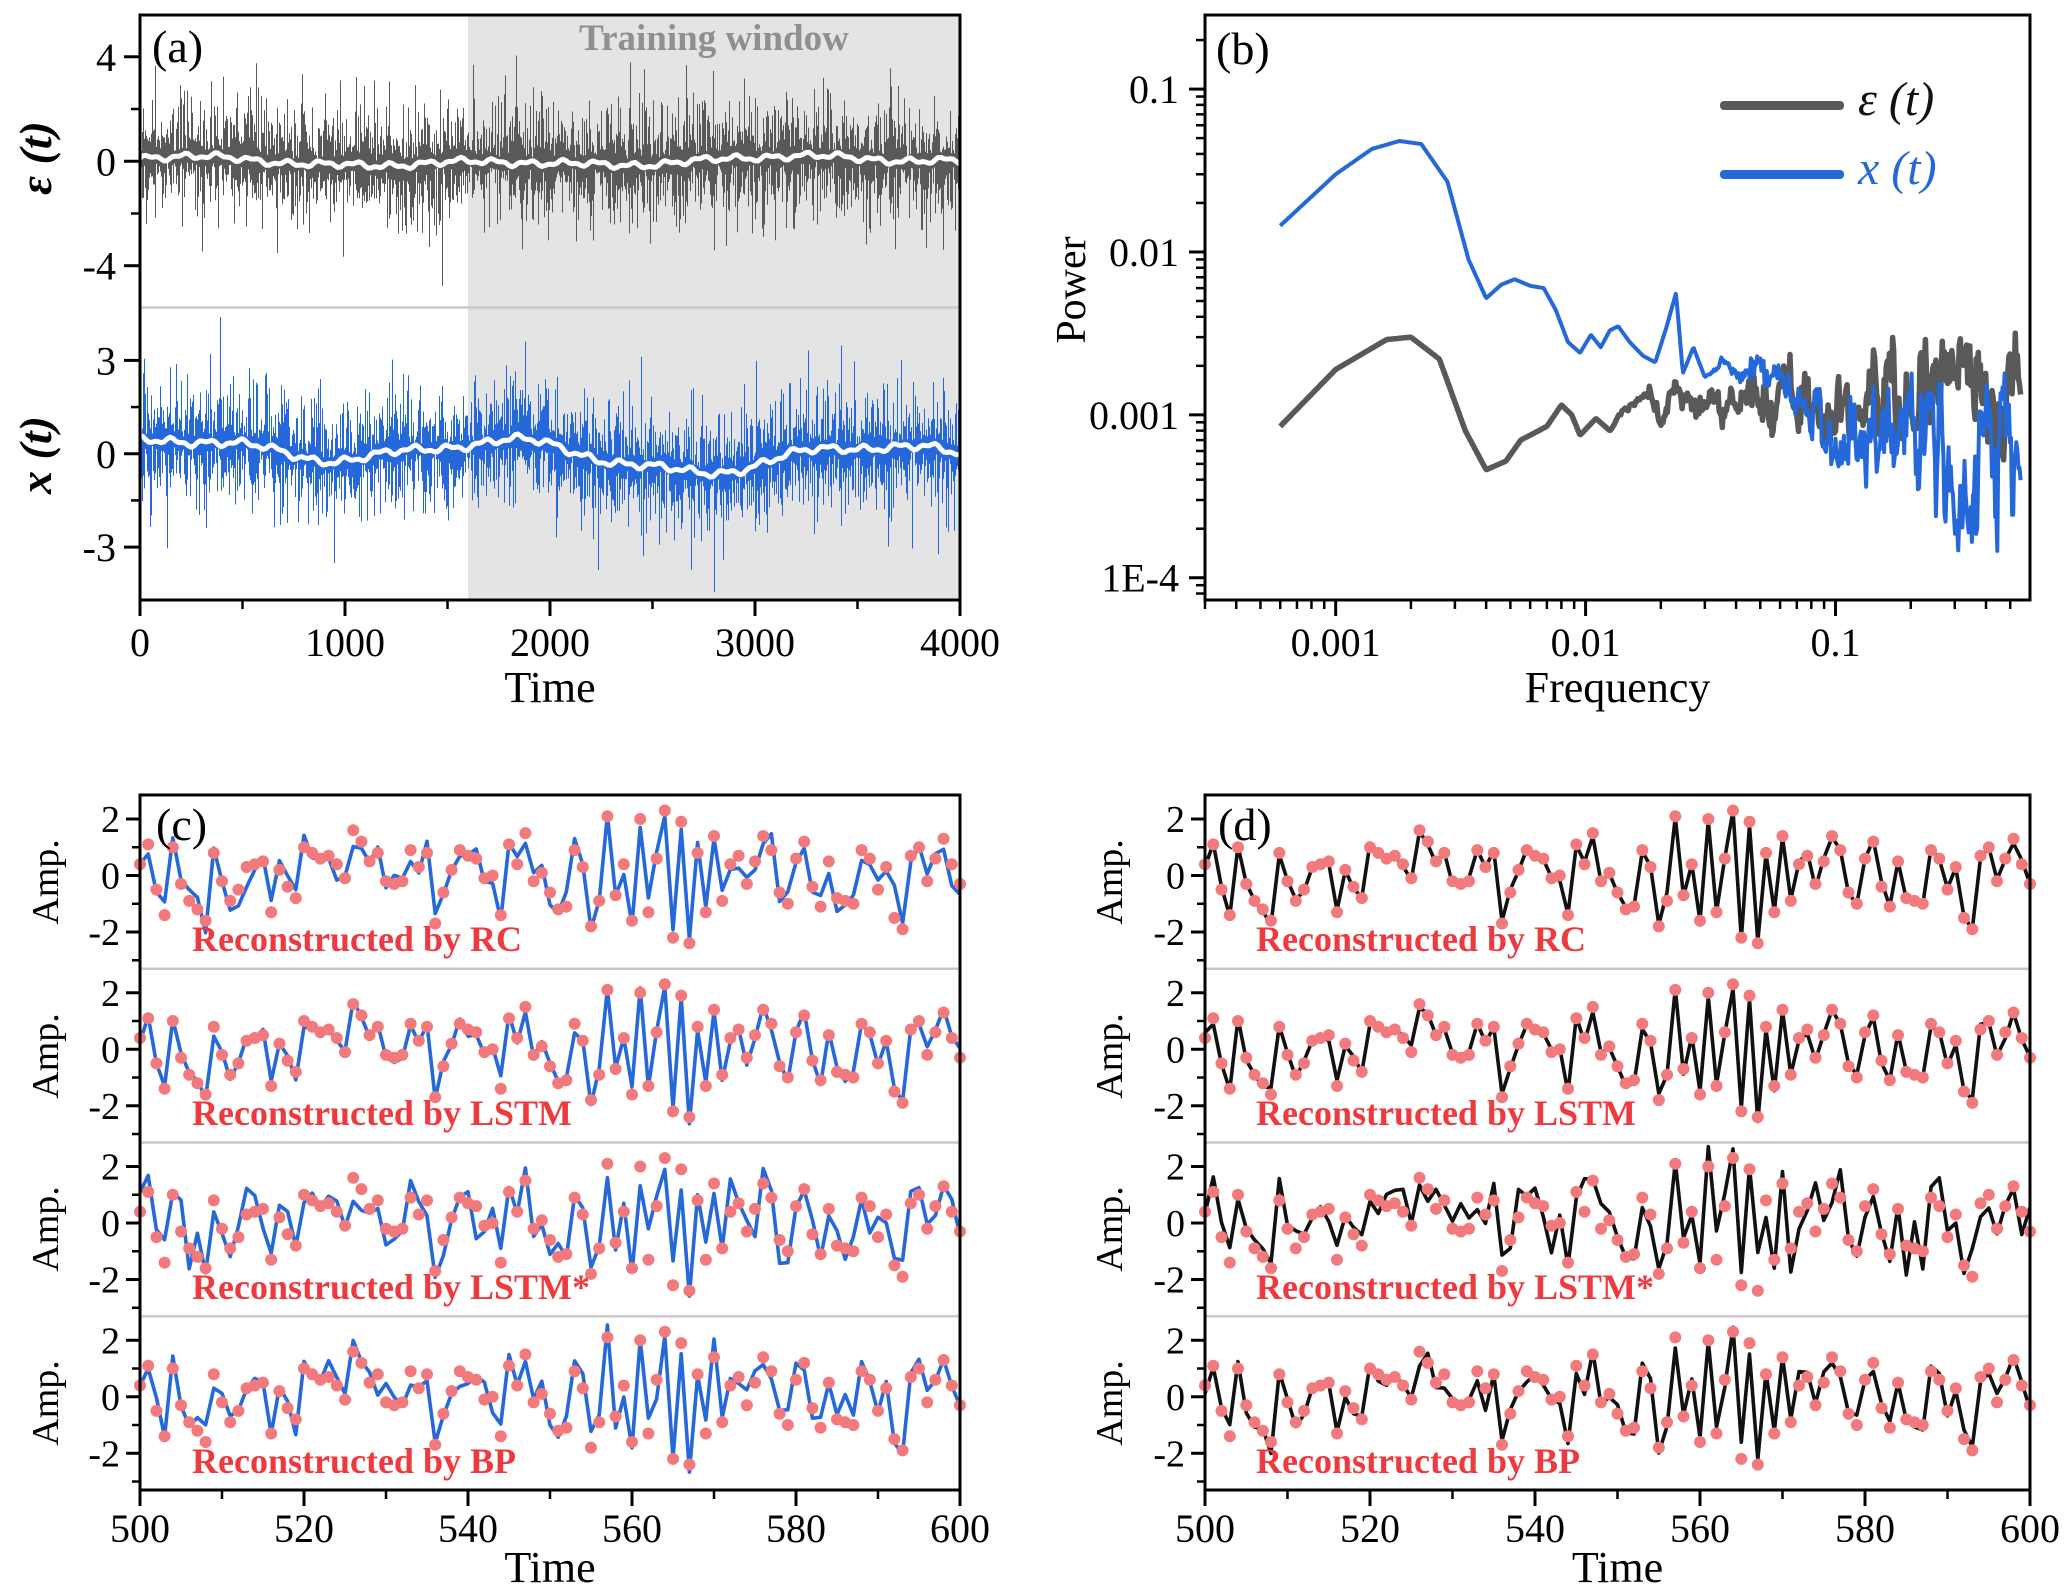 The height and width of the screenshot is (1593, 2067). I want to click on legend-x-label: x (t), so click(1897, 168).